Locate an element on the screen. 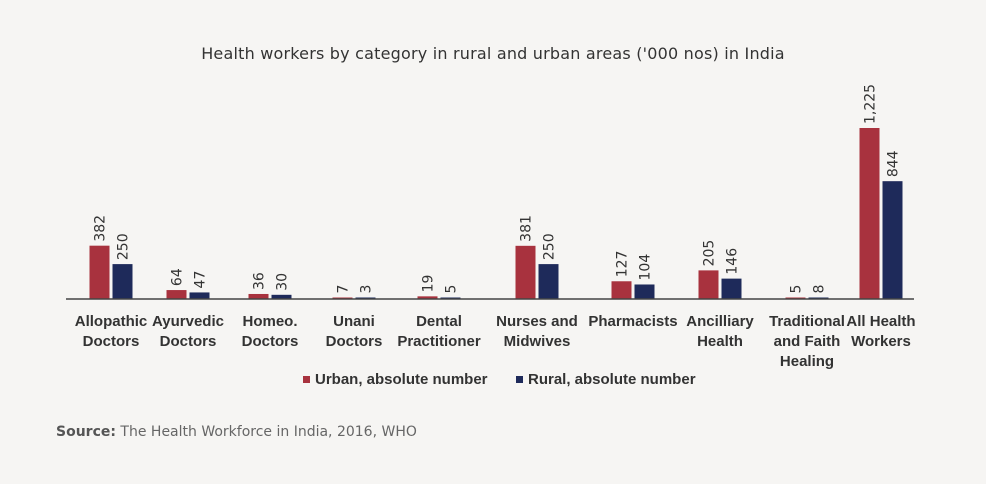  rural-value-label-1: 47 is located at coordinates (201, 280).